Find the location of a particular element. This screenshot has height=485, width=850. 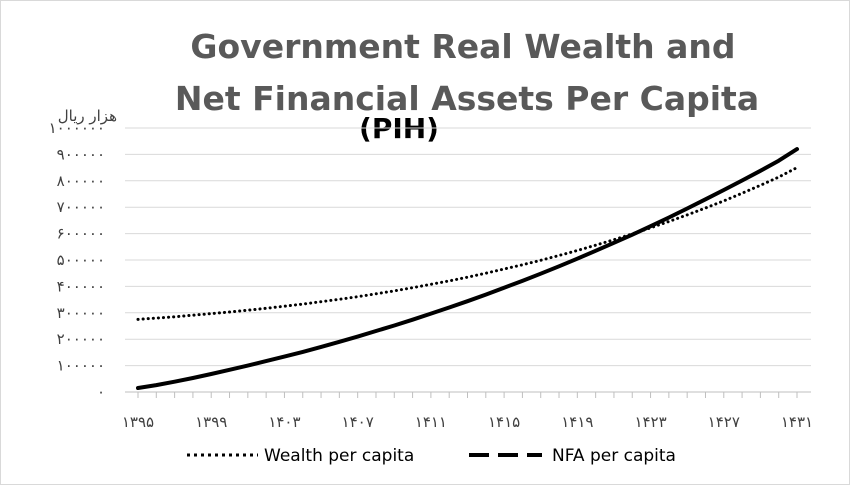

x-tick-label: ۱۴۱۵ is located at coordinates (504, 422).